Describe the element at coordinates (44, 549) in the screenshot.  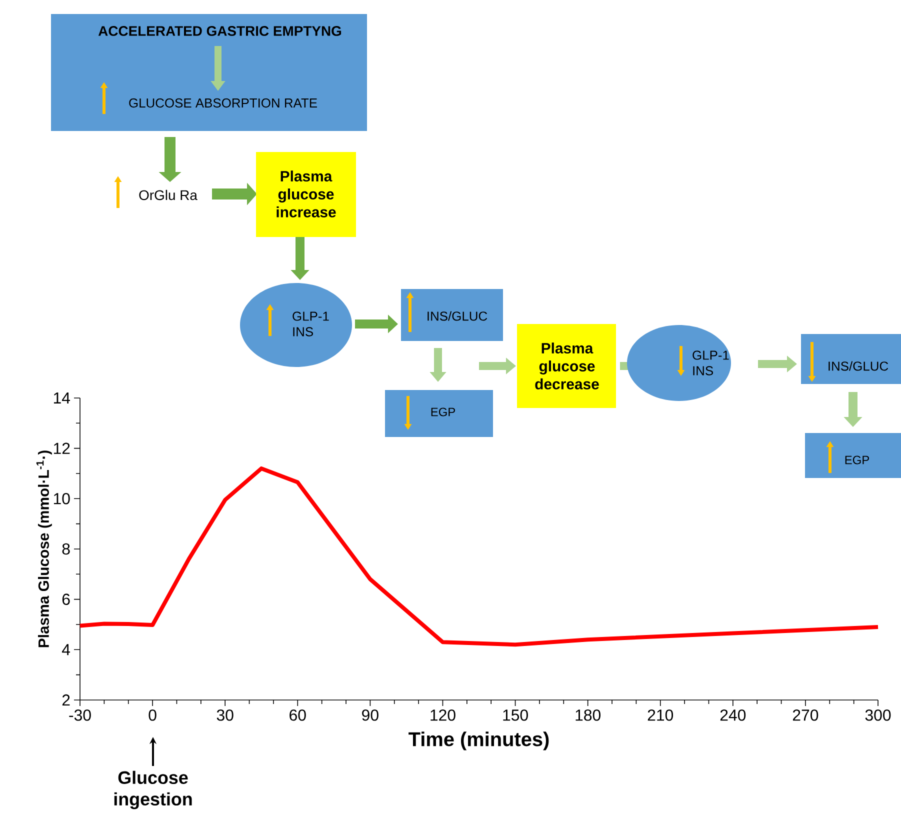
I see `y-axis-title: Plasma Glucose (mmol·L$^{-1}$·)` at that location.